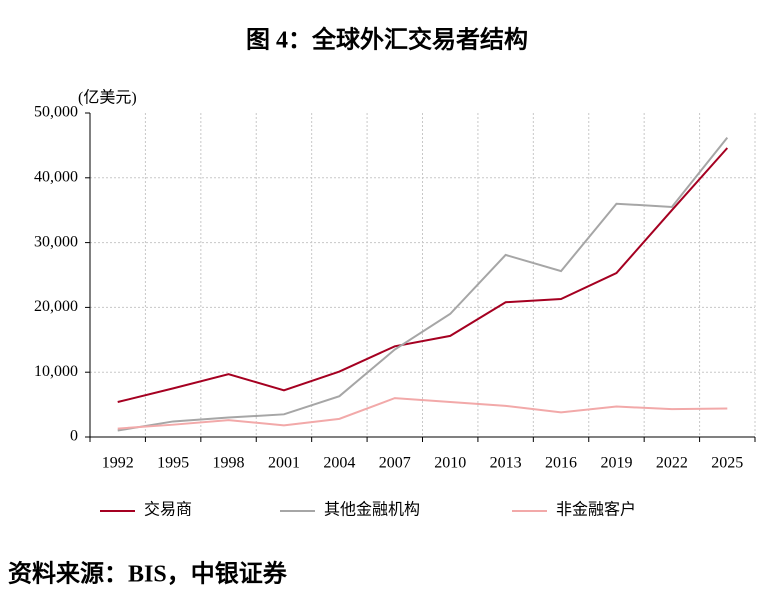  I want to click on x-tick-label: 2010, so click(450, 463).